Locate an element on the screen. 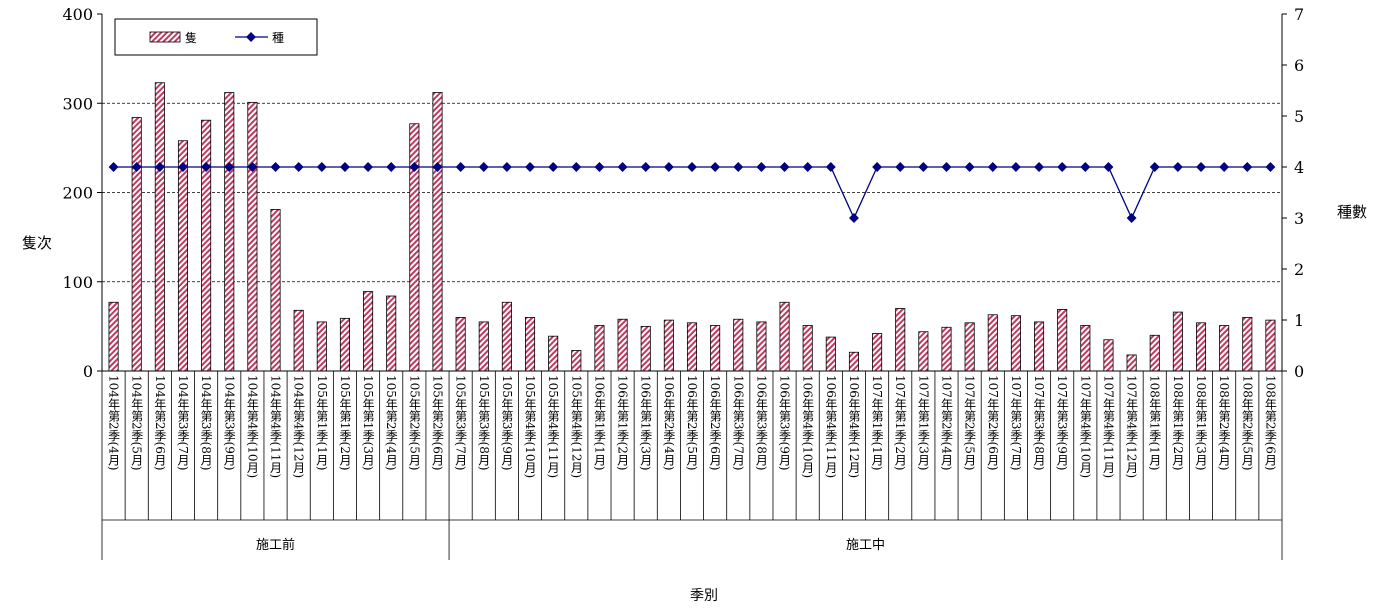 This screenshot has width=1386, height=608. x-tick-label: 107年第4季(10月) is located at coordinates (1085, 426).